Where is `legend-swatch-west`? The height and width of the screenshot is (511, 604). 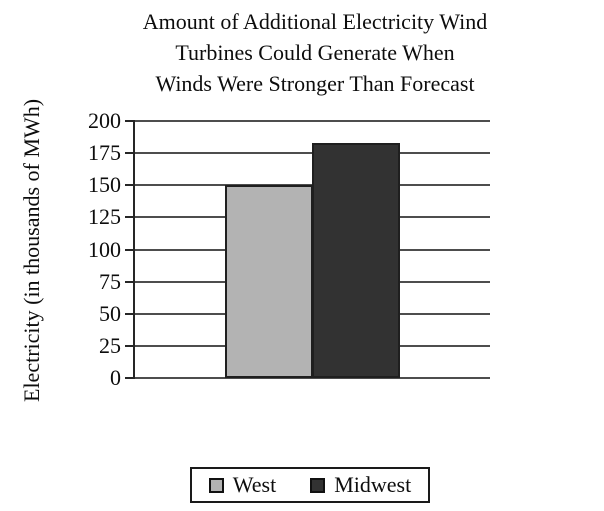 legend-swatch-west is located at coordinates (216, 485).